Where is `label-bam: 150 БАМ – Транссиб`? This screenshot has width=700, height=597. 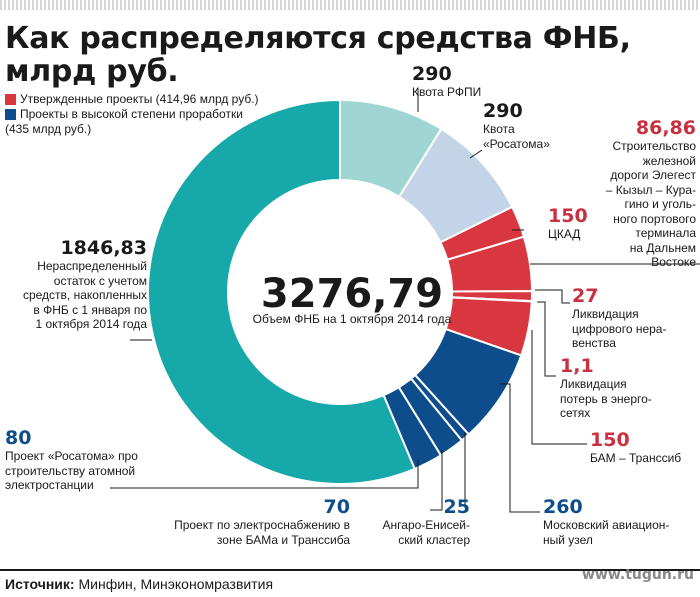
label-bam: 150 БАМ – Транссиб is located at coordinates (636, 447).